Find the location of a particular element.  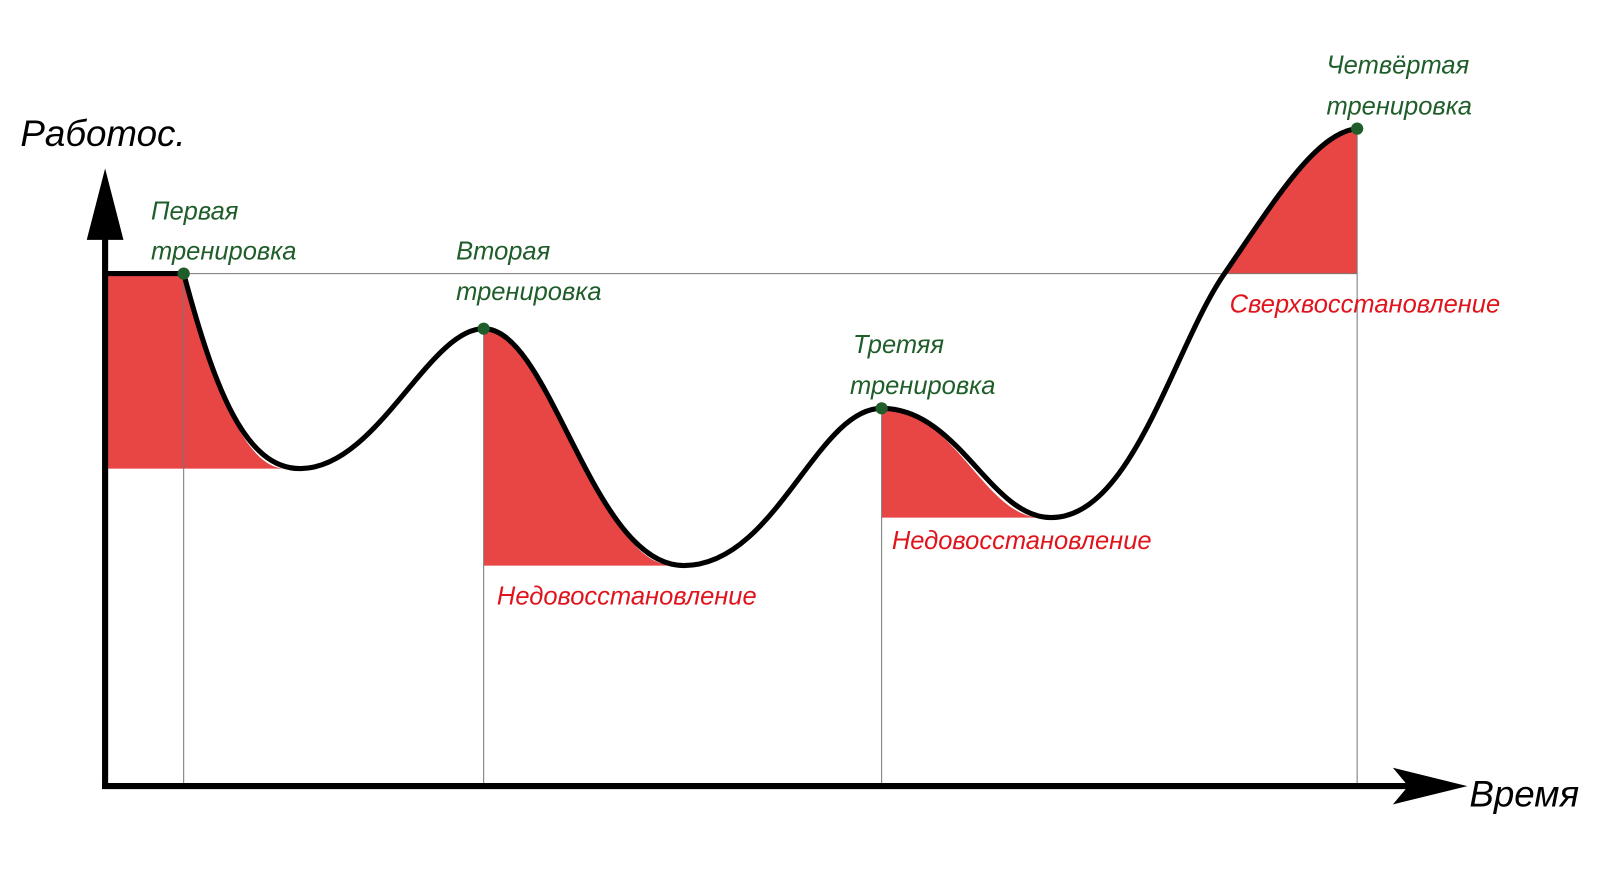

training-label: Третяя is located at coordinates (898, 345).